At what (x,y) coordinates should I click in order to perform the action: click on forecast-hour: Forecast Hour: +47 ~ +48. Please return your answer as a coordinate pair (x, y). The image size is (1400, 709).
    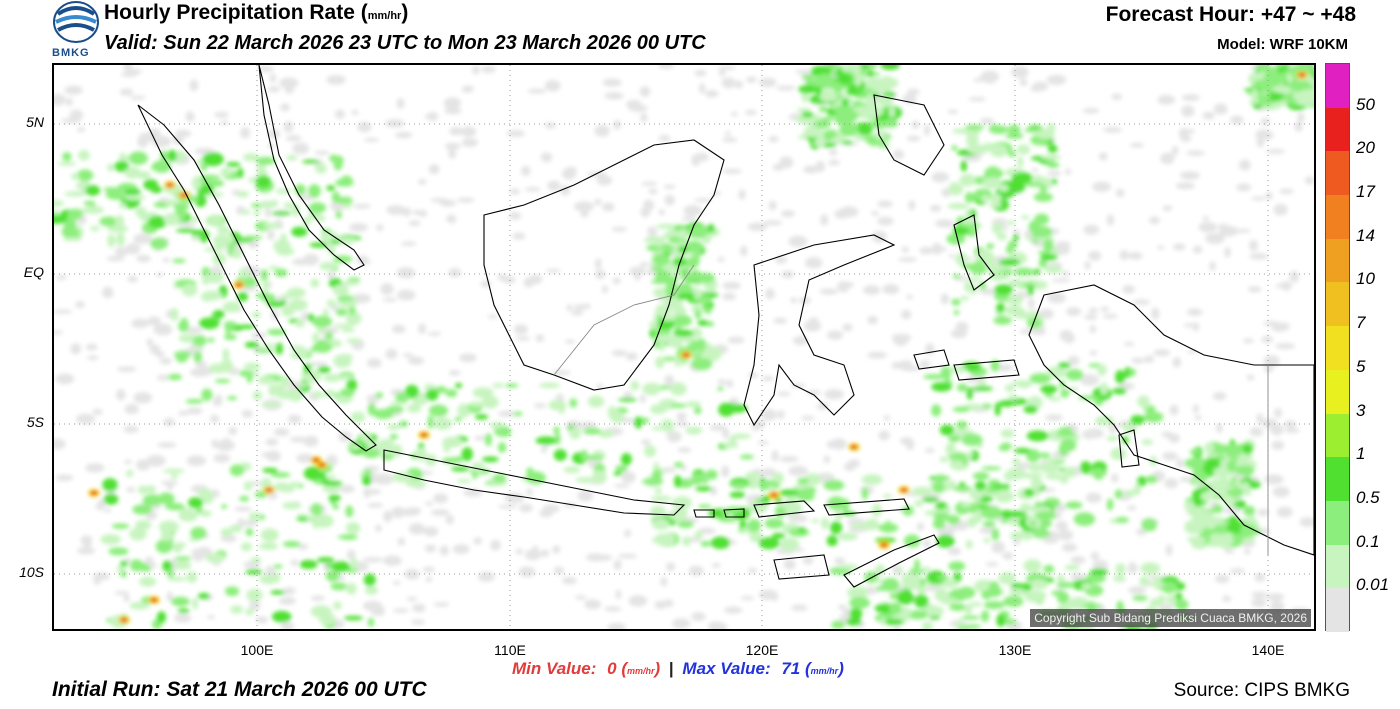
    Looking at the image, I should click on (1230, 14).